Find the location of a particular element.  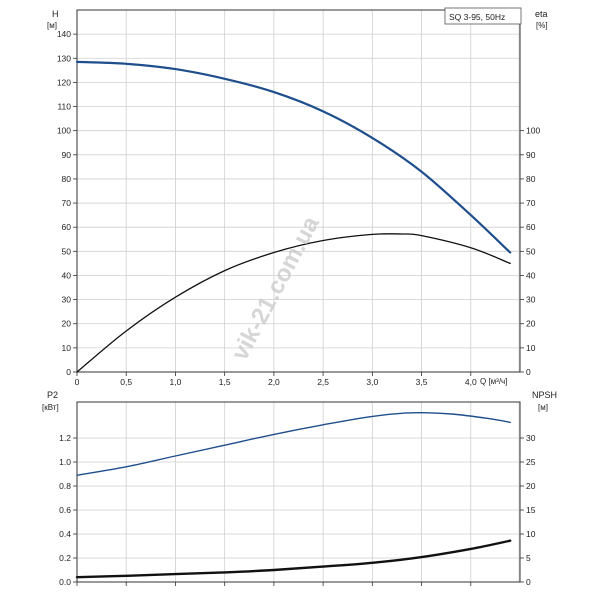

eta-axis-label: eta is located at coordinates (541, 14).